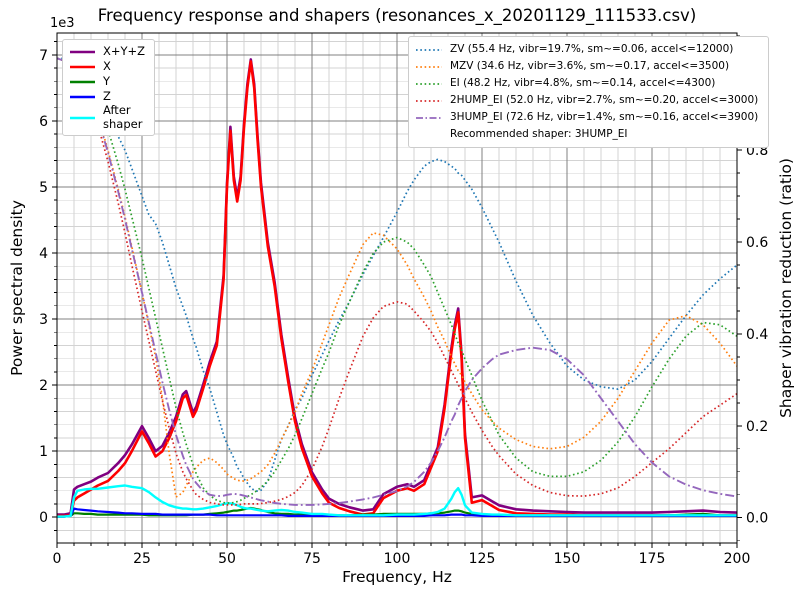  I want to click on x-axis-label: Frequency, Hz, so click(397, 577).